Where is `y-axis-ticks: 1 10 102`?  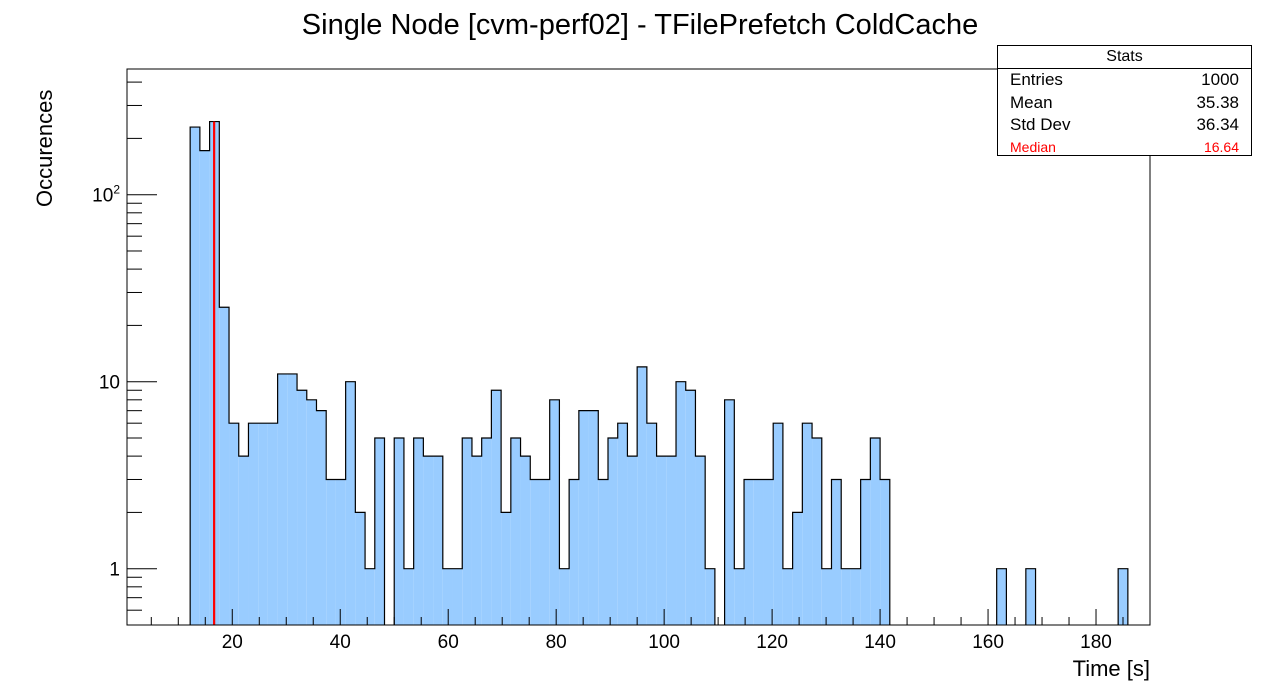
y-axis-ticks: 1 10 102 is located at coordinates (124, 353).